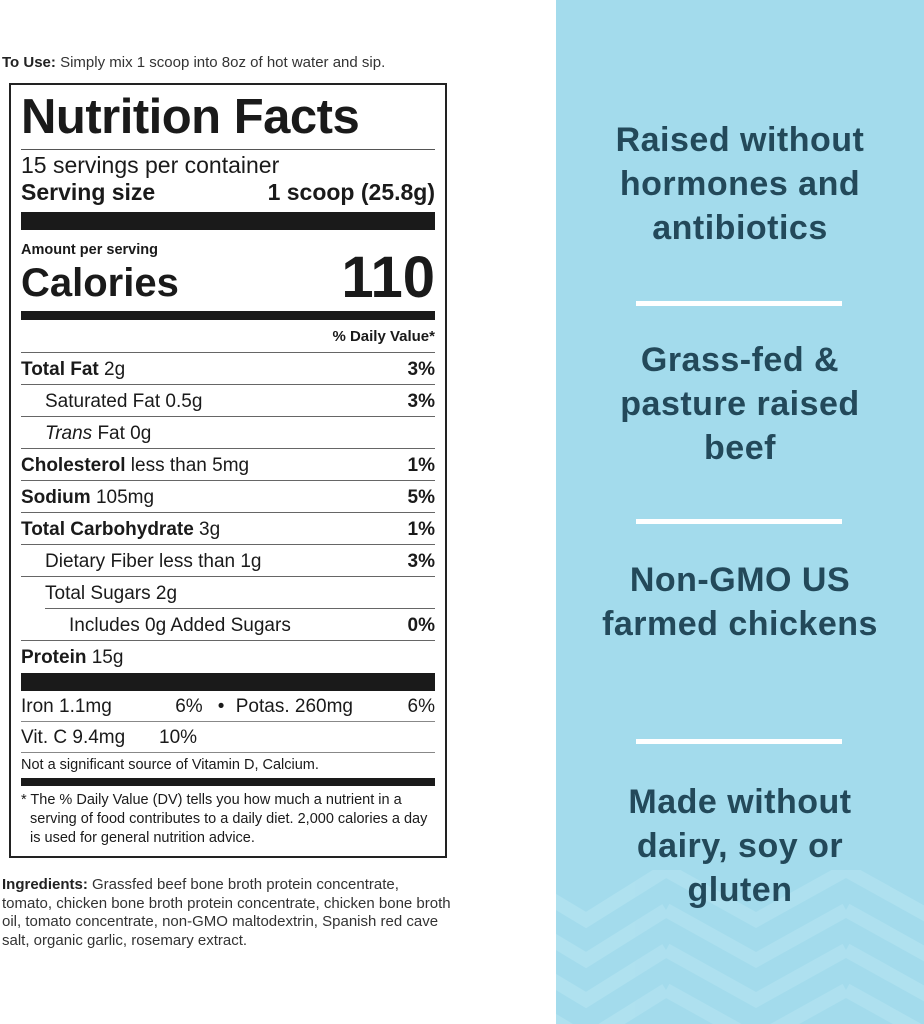 This screenshot has width=924, height=1024. What do you see at coordinates (740, 602) in the screenshot?
I see `claim-non-gmo: Non-GMO US farmed chickens` at bounding box center [740, 602].